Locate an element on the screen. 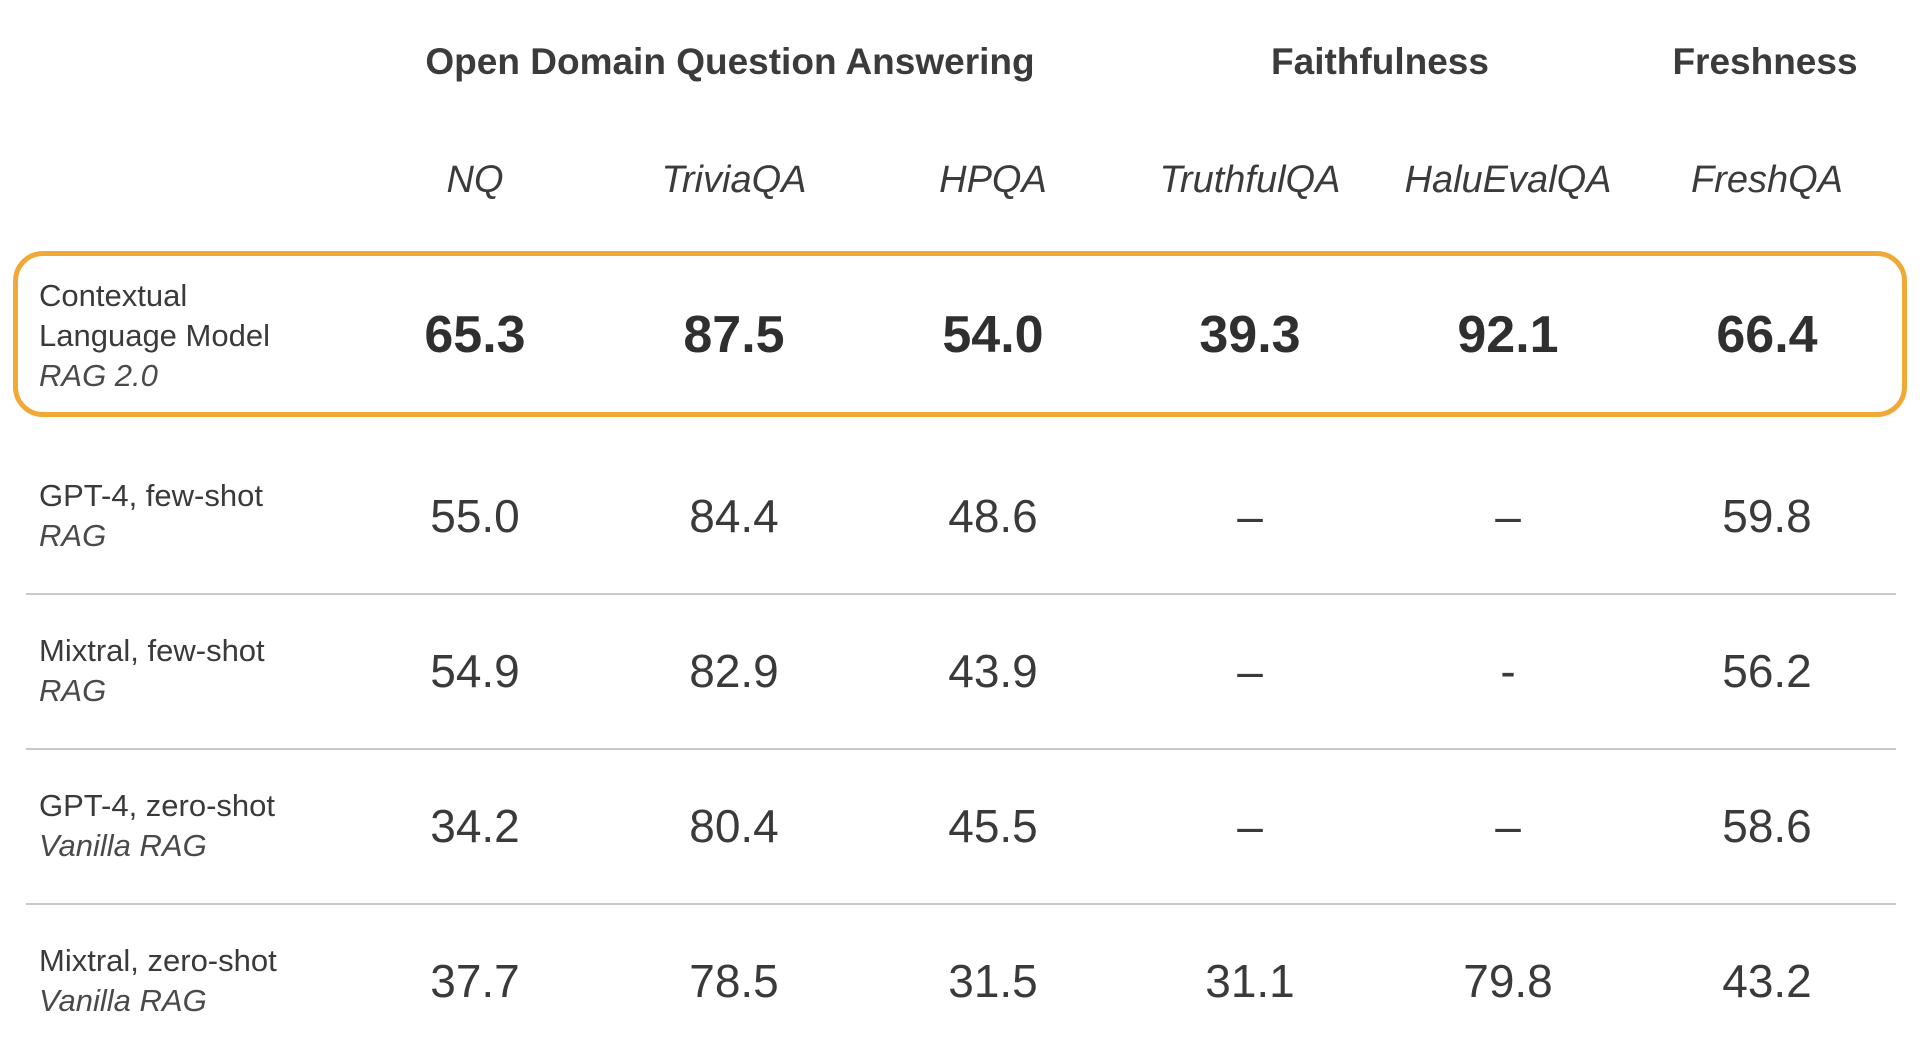  row-label-mixtral-zero-shot: Mixtral, zero-shot Vanilla RAG is located at coordinates (158, 981).